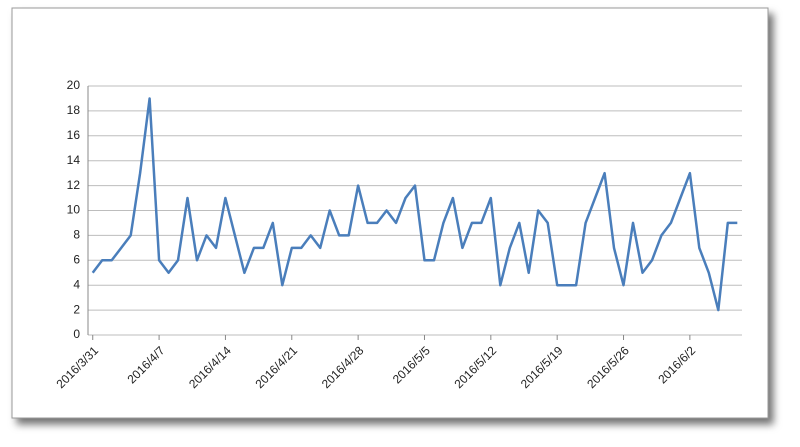 The width and height of the screenshot is (800, 447). Describe the element at coordinates (74, 160) in the screenshot. I see `y-tick-label: 14` at that location.